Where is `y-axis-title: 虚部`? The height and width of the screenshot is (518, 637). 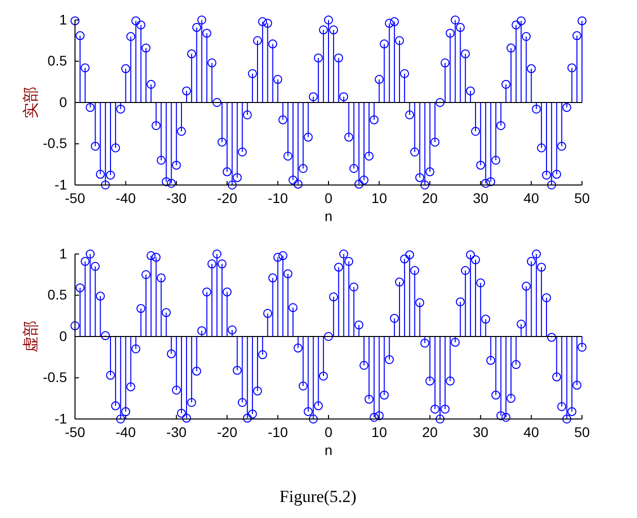 y-axis-title: 虚部 is located at coordinates (30, 336).